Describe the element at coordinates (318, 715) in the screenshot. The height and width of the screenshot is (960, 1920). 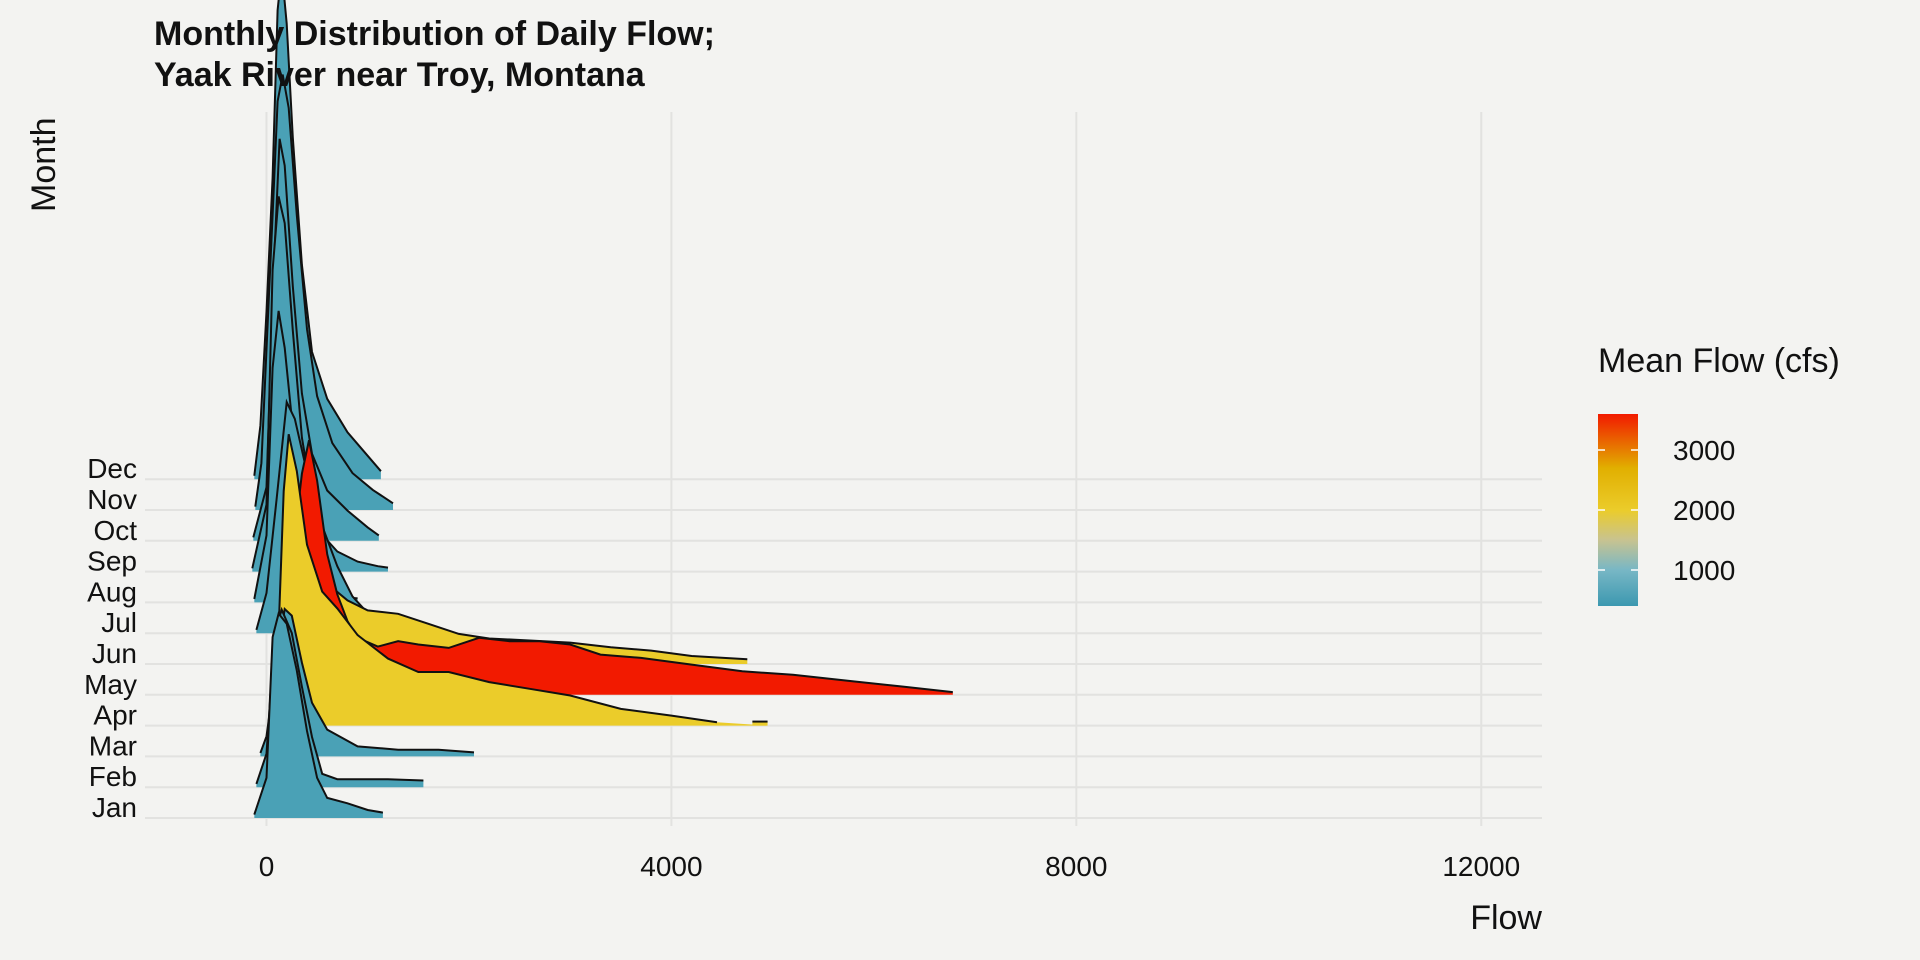
I see `ridge-fill-jan` at that location.